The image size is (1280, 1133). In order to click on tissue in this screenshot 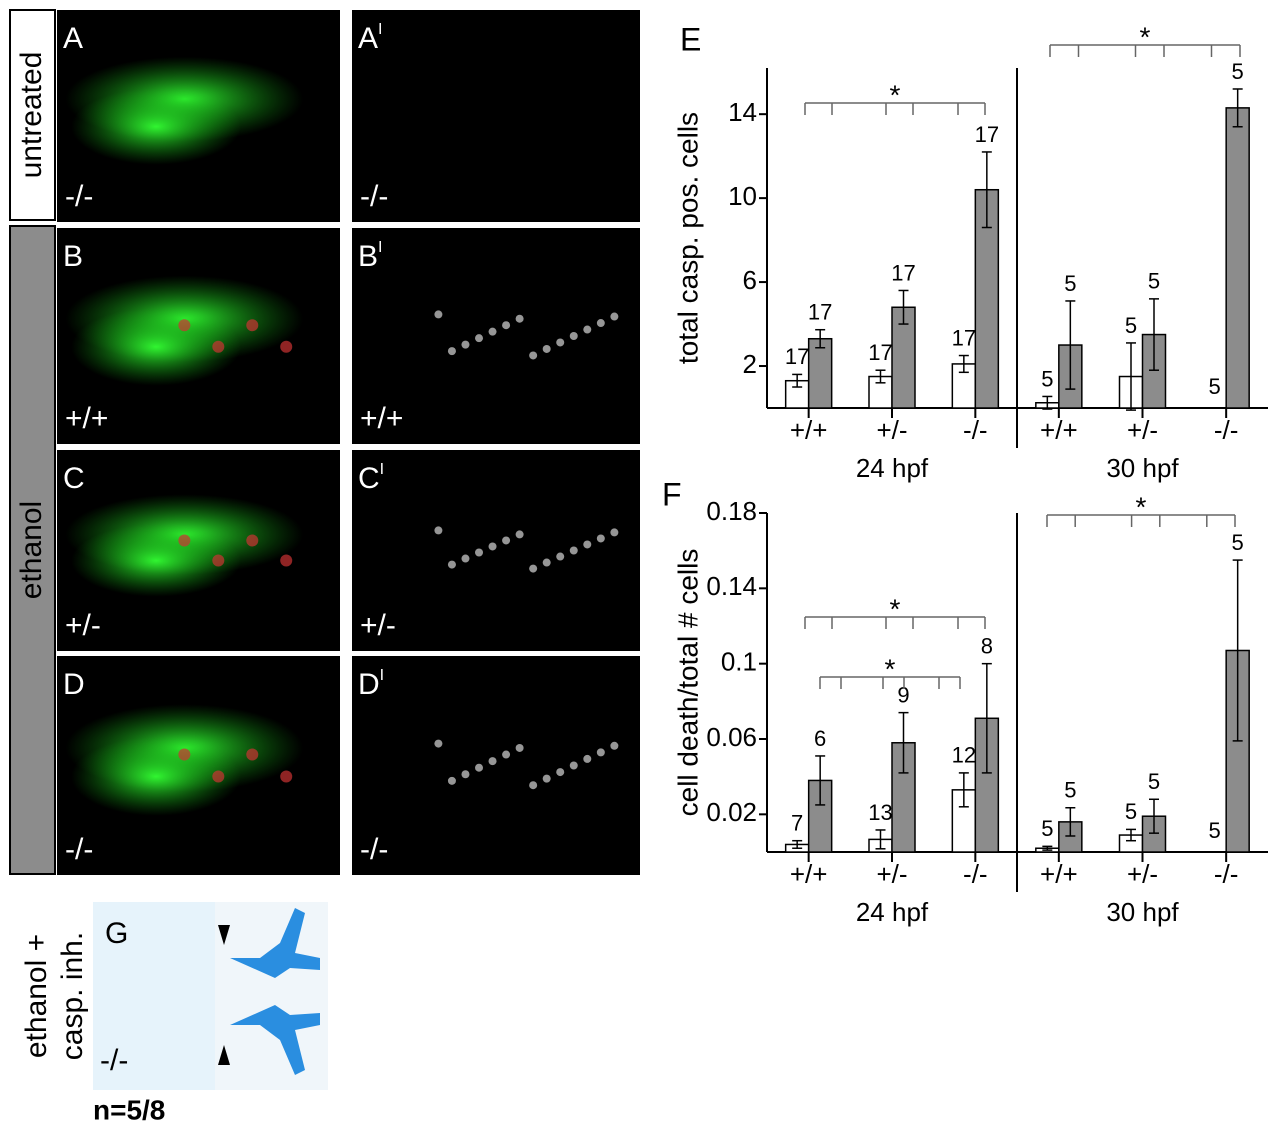, I will do `click(156, 346)`.